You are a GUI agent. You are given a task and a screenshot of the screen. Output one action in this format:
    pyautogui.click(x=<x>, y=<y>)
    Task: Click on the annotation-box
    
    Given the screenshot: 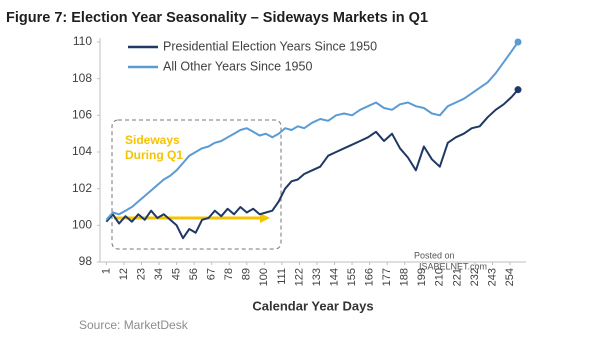 What is the action you would take?
    pyautogui.click(x=196, y=184)
    